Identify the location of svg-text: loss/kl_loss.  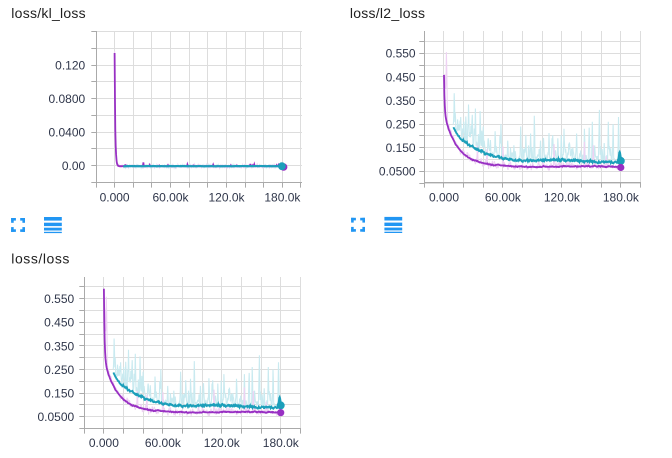
(48, 13).